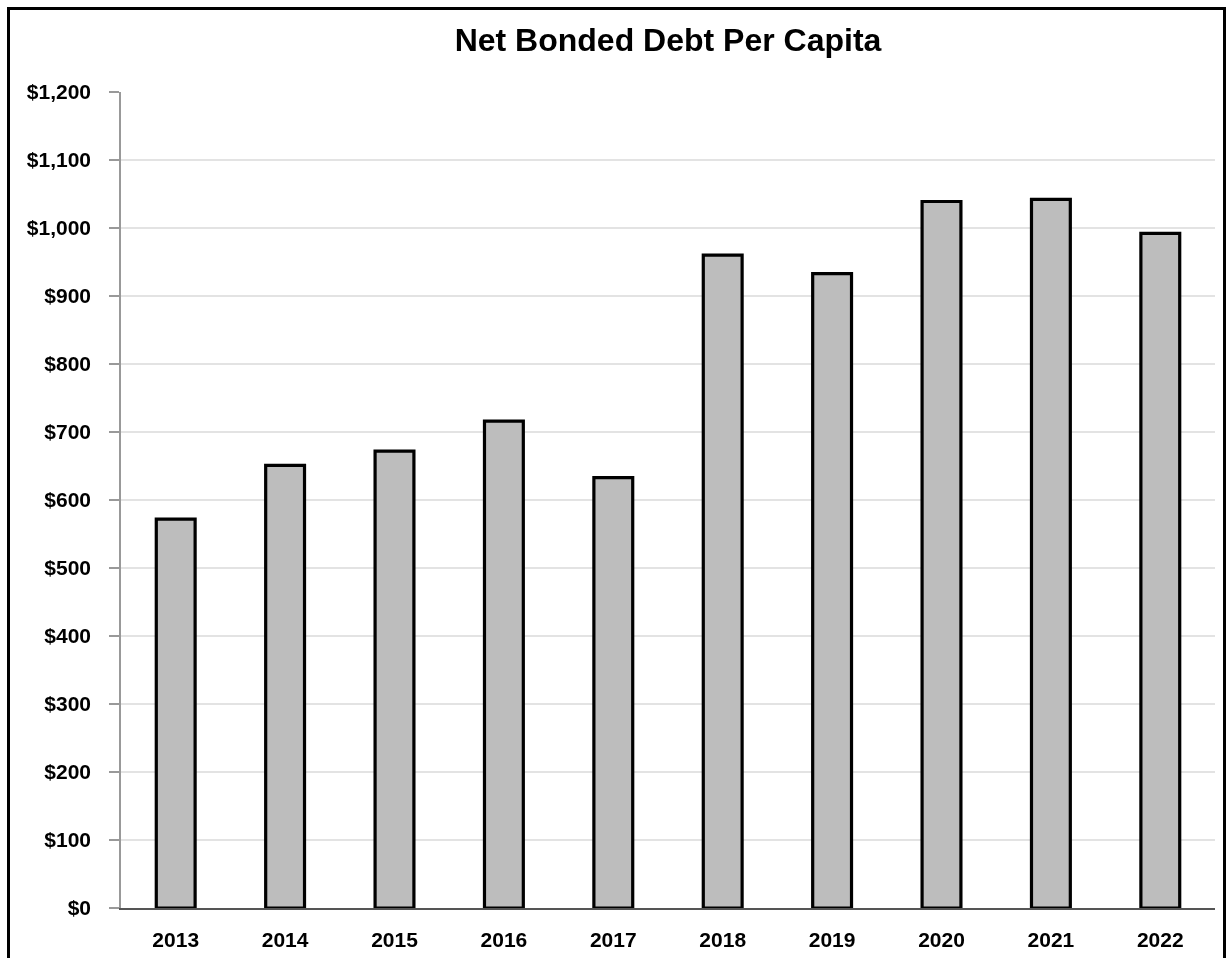  Describe the element at coordinates (68, 636) in the screenshot. I see `y-tick-label: $400` at that location.